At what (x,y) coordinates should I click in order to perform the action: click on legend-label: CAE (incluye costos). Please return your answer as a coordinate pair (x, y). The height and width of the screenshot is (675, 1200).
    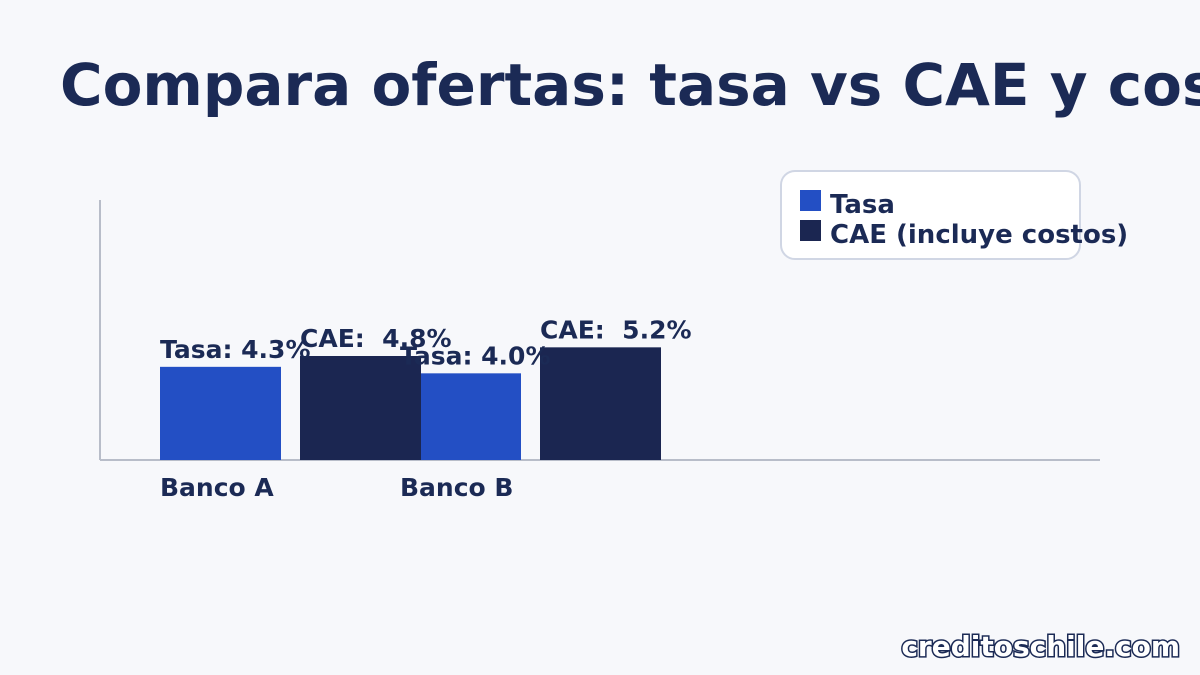
    Looking at the image, I should click on (979, 235).